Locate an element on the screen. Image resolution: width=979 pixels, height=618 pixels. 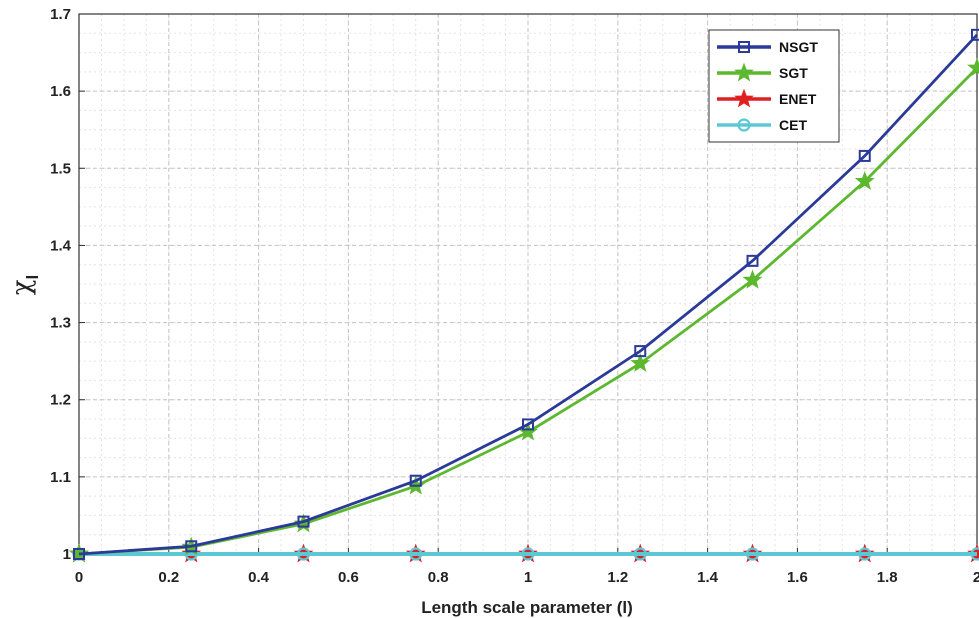
y-axis-title-symbol: χ is located at coordinates (22, 287).